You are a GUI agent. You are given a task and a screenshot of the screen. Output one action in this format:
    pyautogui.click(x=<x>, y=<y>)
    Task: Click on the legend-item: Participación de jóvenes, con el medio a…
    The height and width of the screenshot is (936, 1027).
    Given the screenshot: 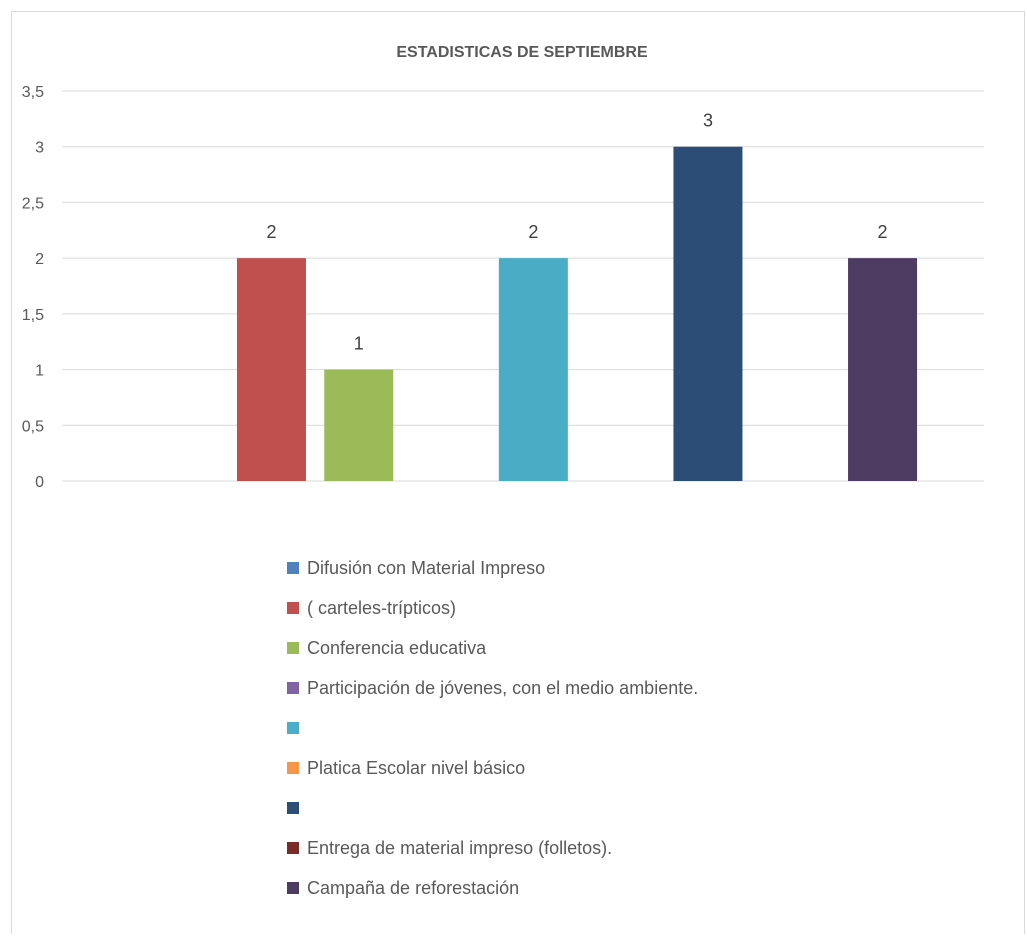 What is the action you would take?
    pyautogui.click(x=492, y=688)
    